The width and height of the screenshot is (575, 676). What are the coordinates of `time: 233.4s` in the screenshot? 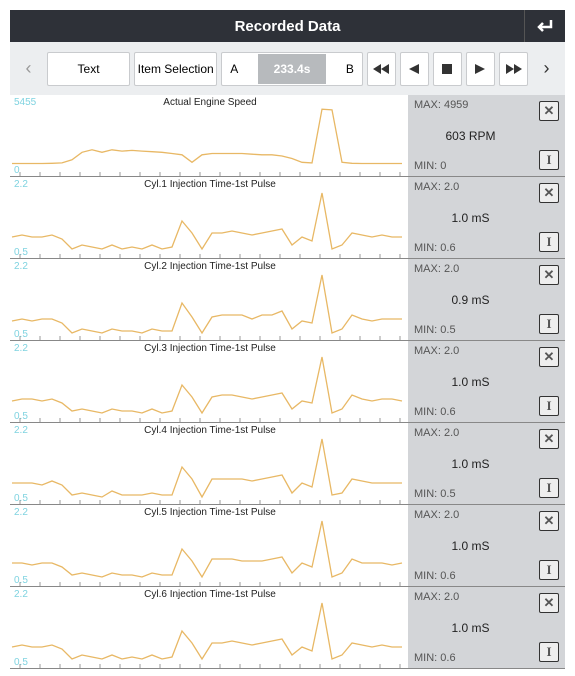 It's located at (292, 68).